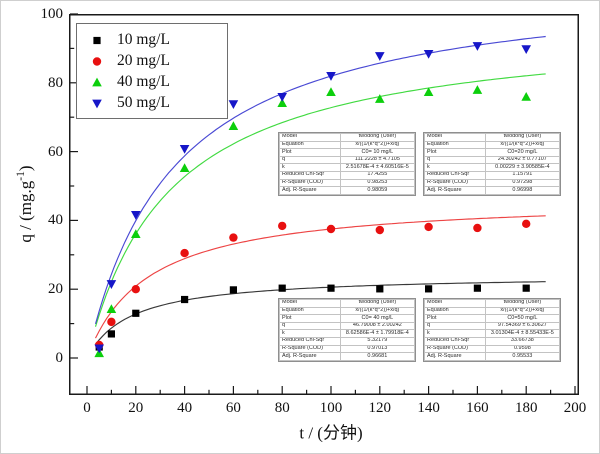  I want to click on legend-marker-square-icon, so click(97, 40).